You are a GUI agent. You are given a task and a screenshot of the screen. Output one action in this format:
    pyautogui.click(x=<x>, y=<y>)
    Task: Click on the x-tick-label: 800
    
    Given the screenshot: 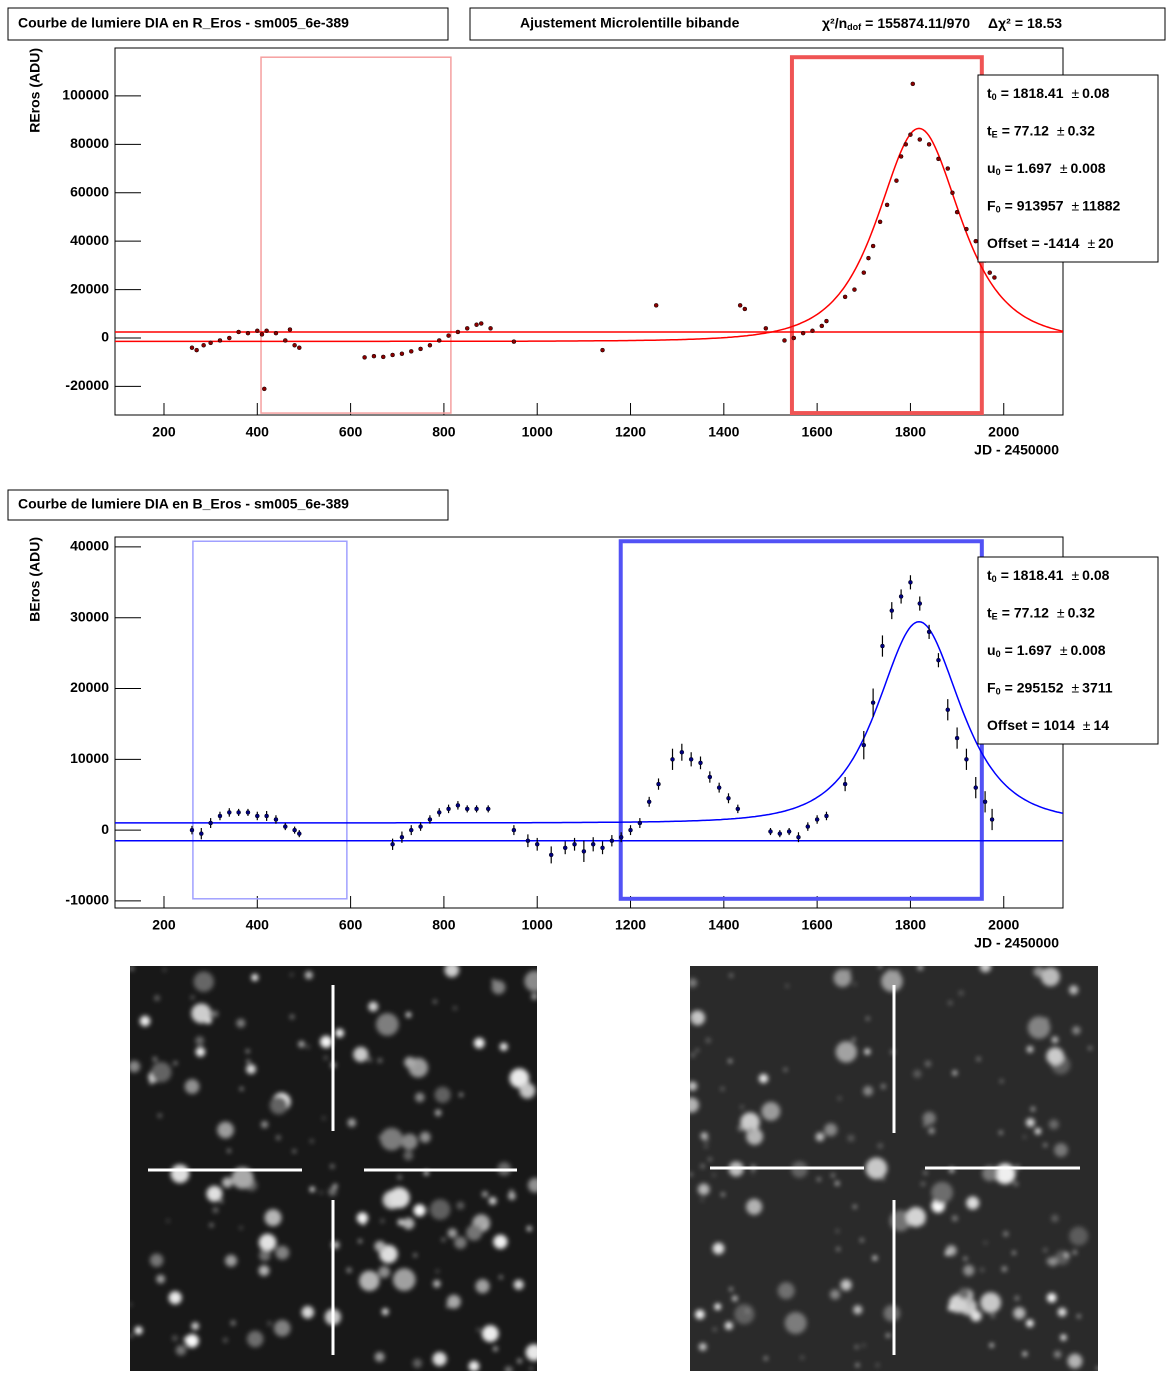 What is the action you would take?
    pyautogui.click(x=444, y=925)
    